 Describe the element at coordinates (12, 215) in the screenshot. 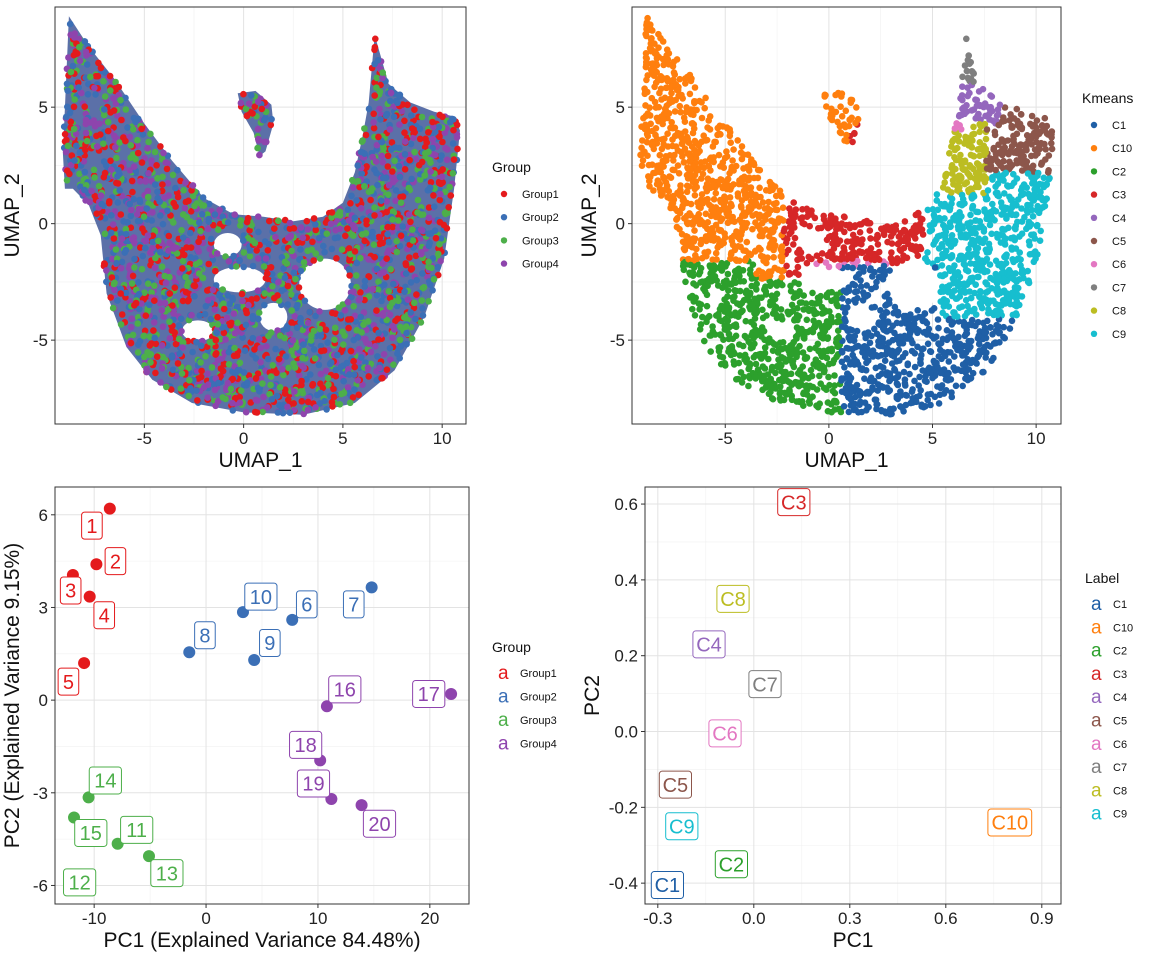

I see `y-axis-title: UMAP_2` at that location.